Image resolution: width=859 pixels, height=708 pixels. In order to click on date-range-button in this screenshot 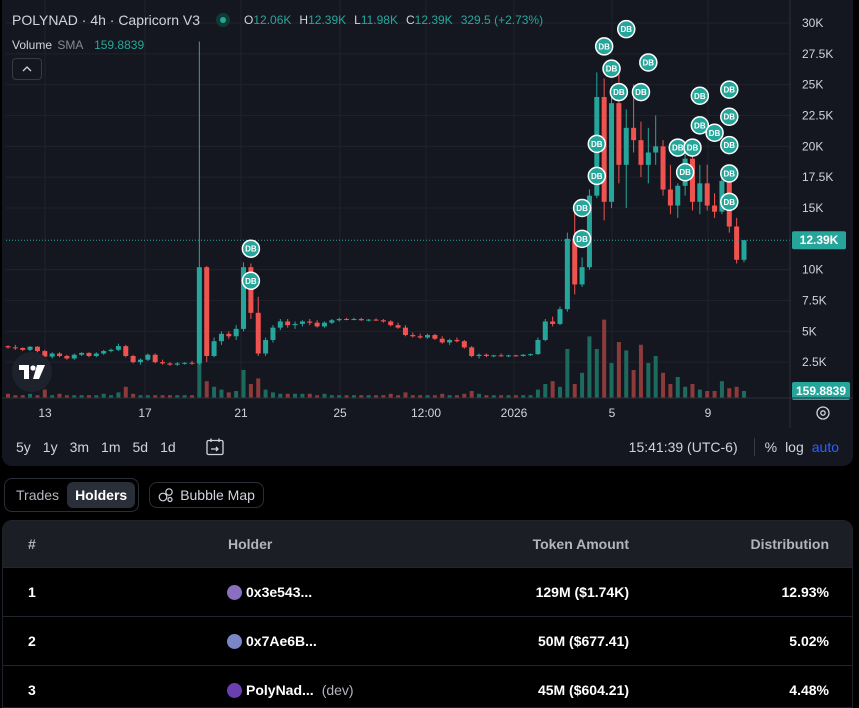, I will do `click(215, 447)`.